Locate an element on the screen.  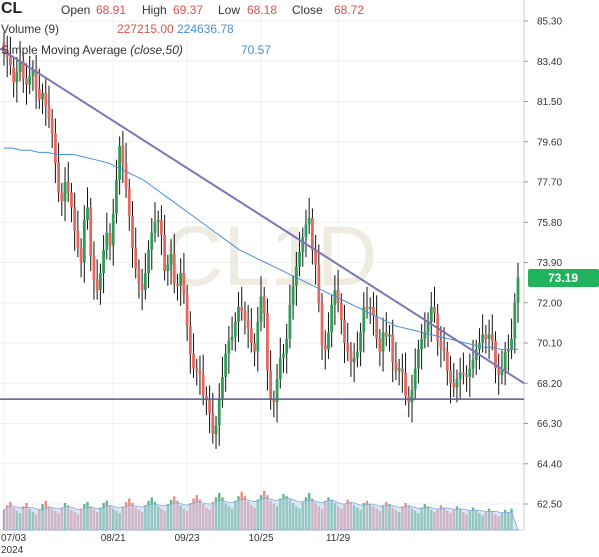
sma-label: Simple Moving Average (close,50) is located at coordinates (92, 50).